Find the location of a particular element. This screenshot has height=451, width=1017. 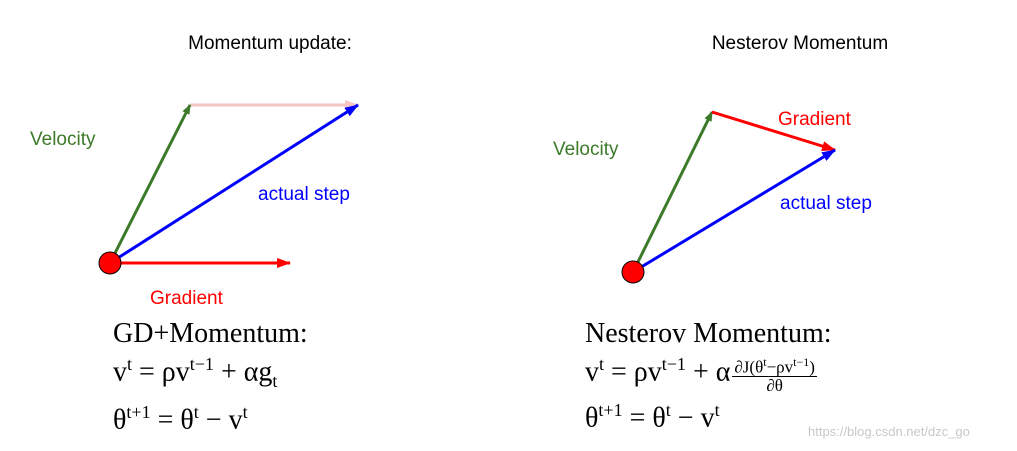

numerator: ∂J(θt−ρvt−1) is located at coordinates (774, 365).